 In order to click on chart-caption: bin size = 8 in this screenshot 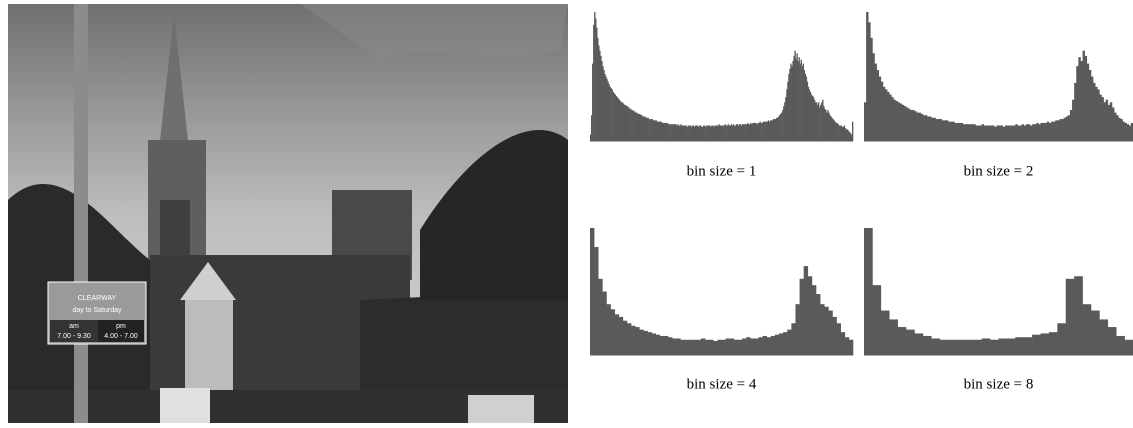, I will do `click(999, 384)`.